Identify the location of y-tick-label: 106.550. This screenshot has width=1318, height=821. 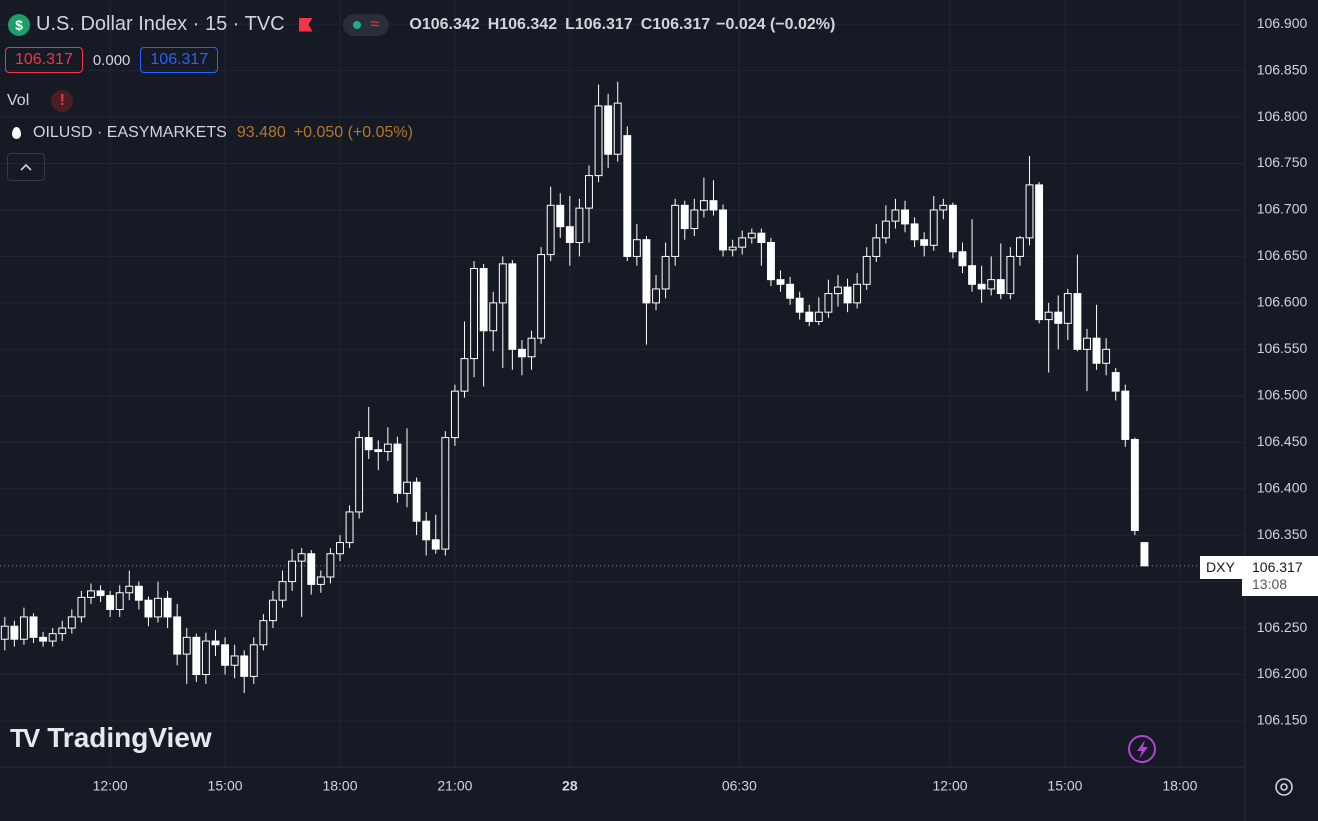
(1282, 348).